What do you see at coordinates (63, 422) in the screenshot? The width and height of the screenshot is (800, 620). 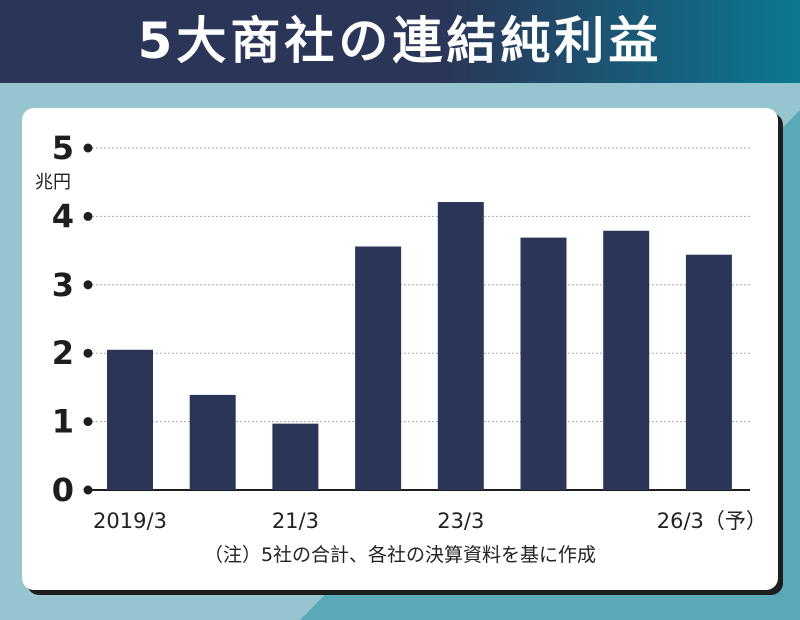 I see `y-tick-label: 1` at bounding box center [63, 422].